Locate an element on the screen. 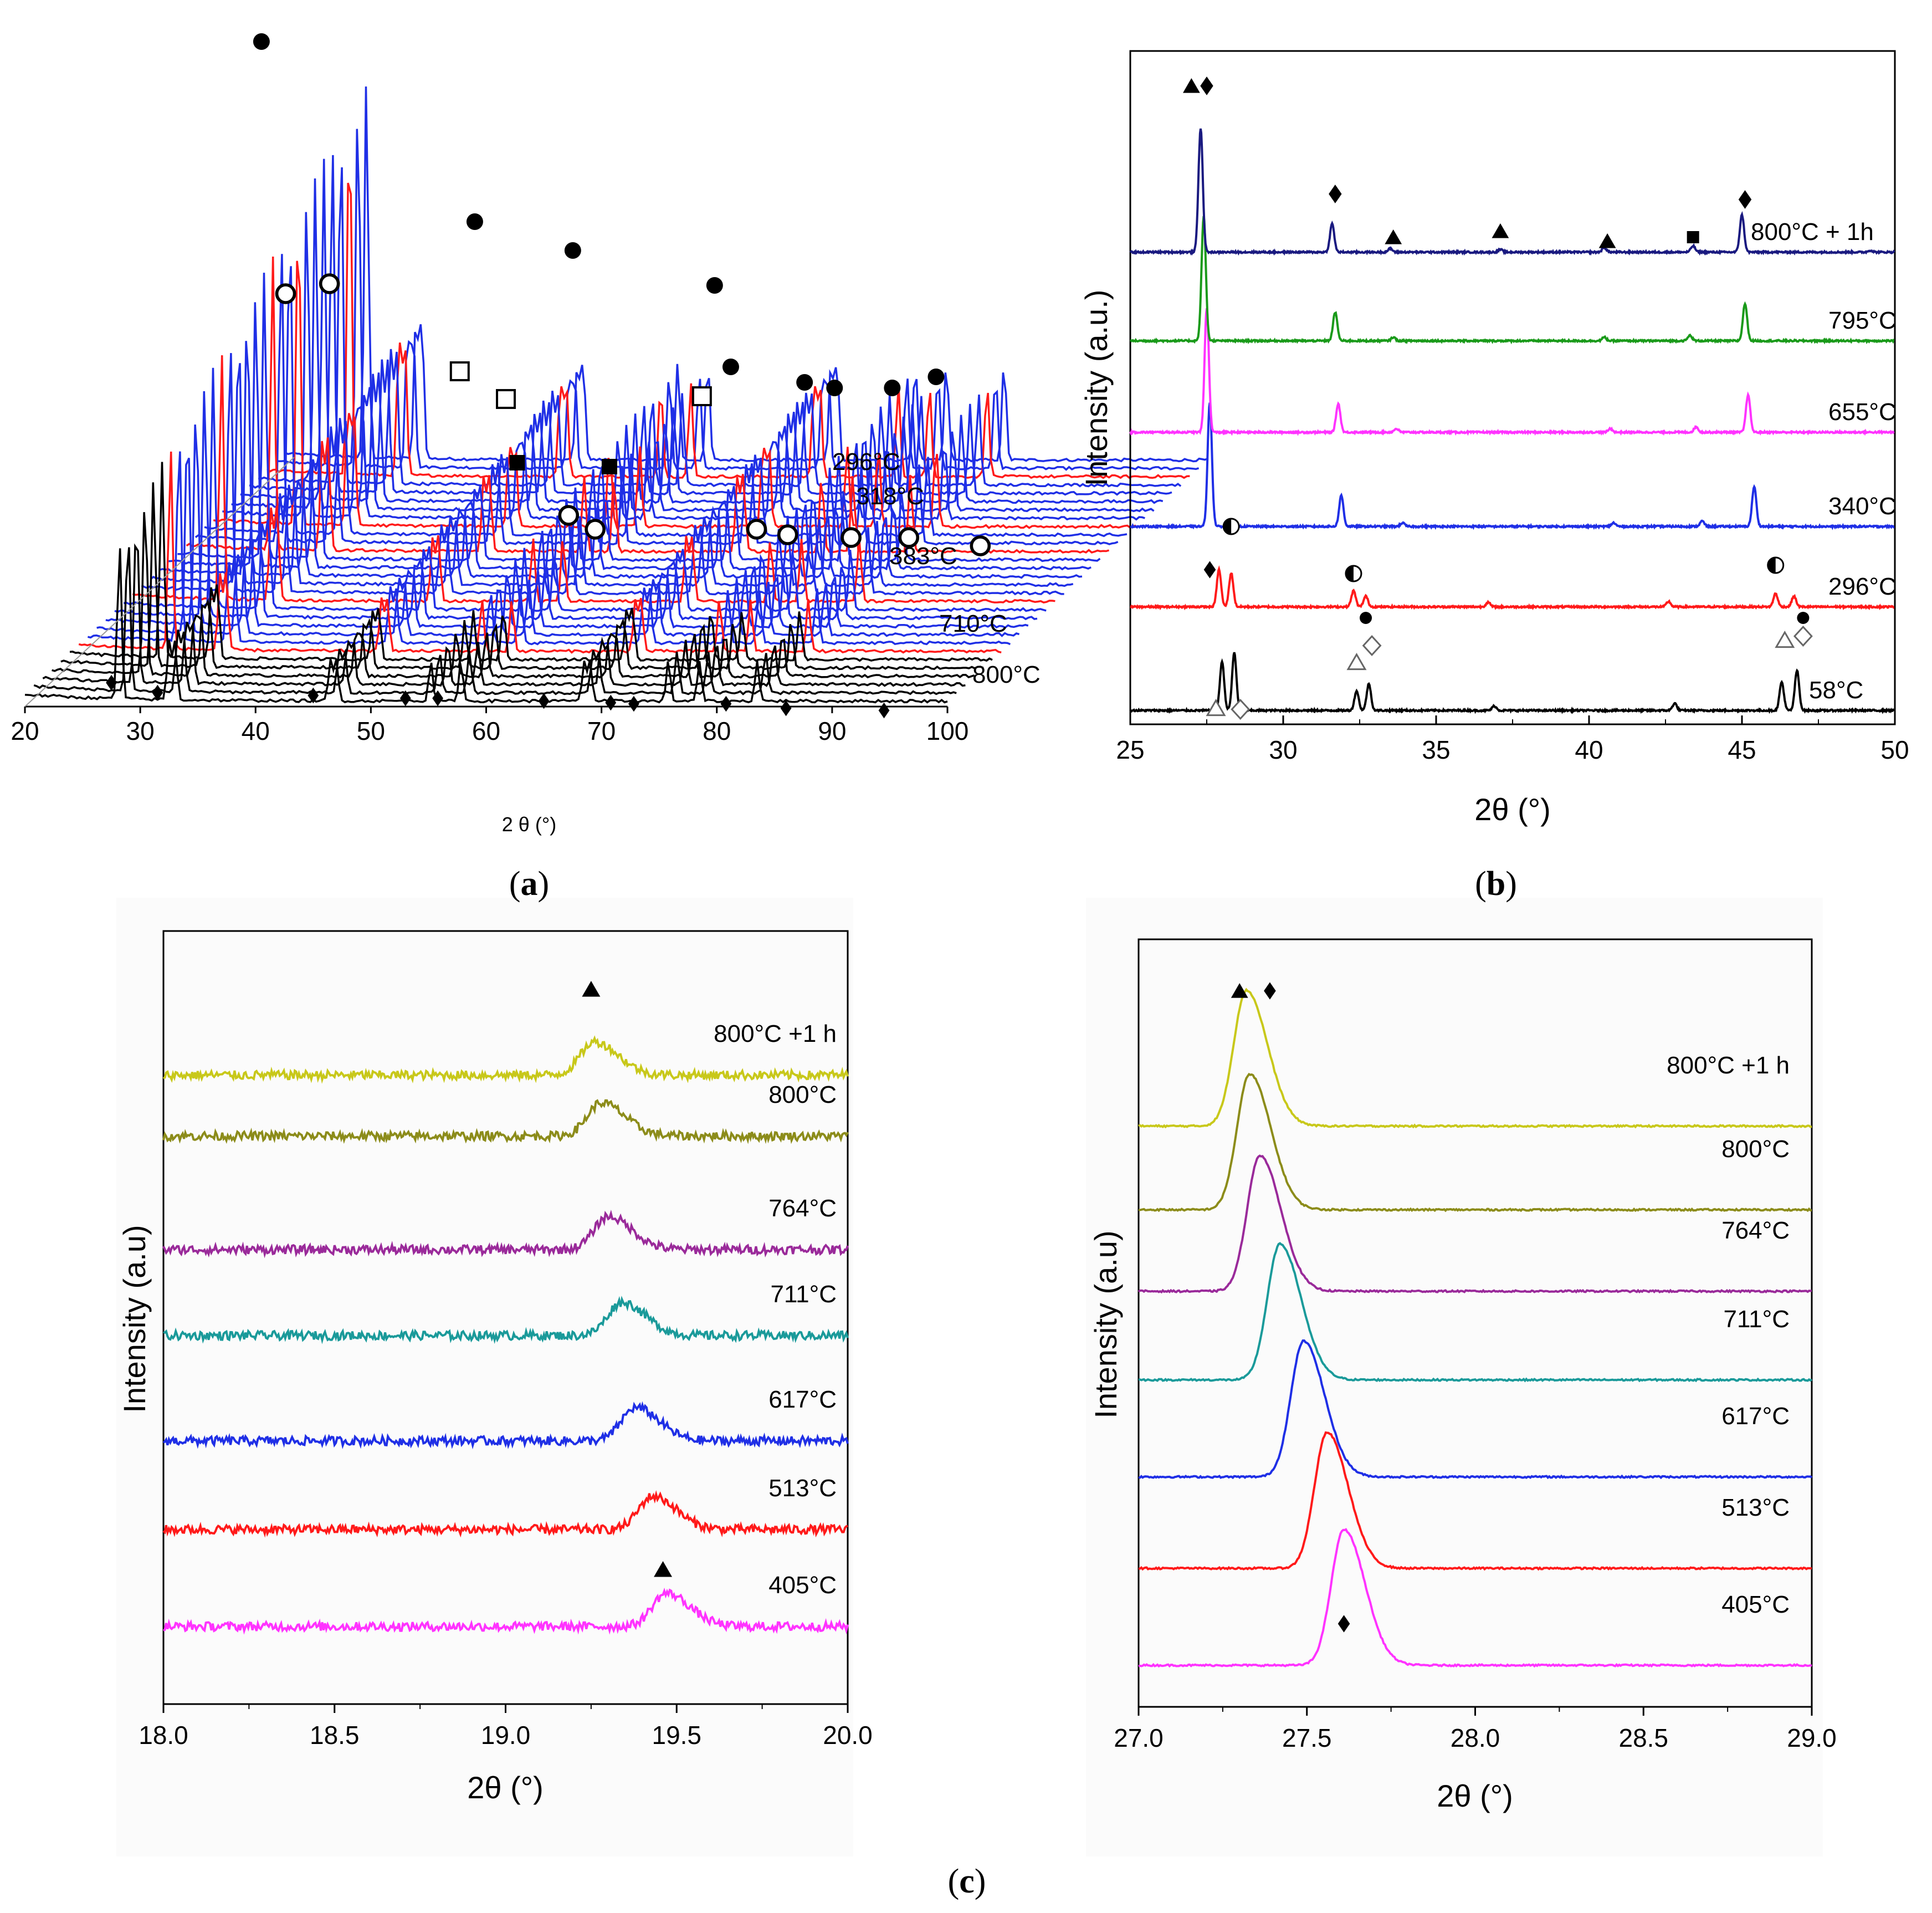 The width and height of the screenshot is (1932, 1913). panel-a-temperature-label: 296°C is located at coordinates (866, 461).